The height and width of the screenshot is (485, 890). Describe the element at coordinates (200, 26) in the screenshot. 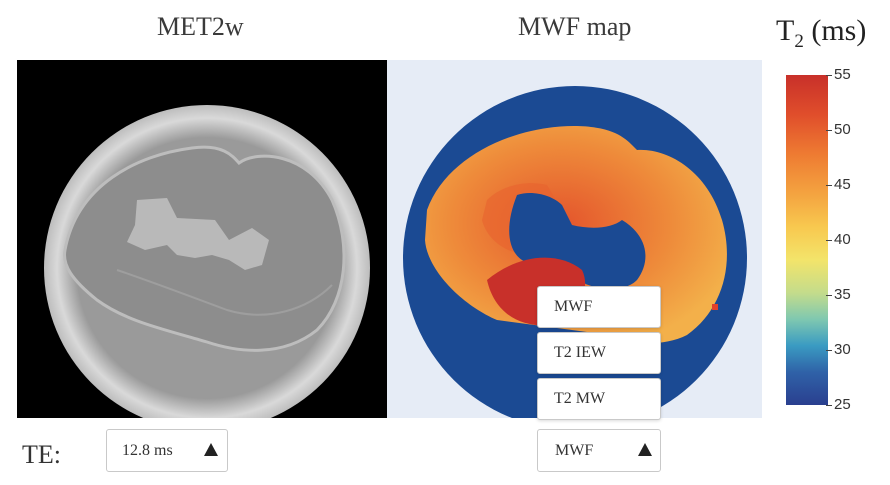

I see `met2w-title: MET2w` at that location.